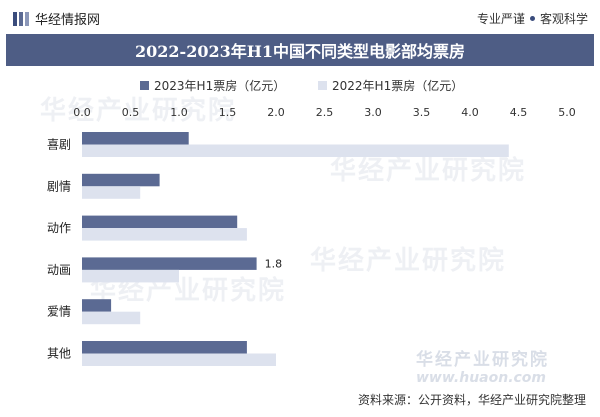  I want to click on source-note: 资料来源：公开资料，华经产业研究院整理, so click(471, 400).